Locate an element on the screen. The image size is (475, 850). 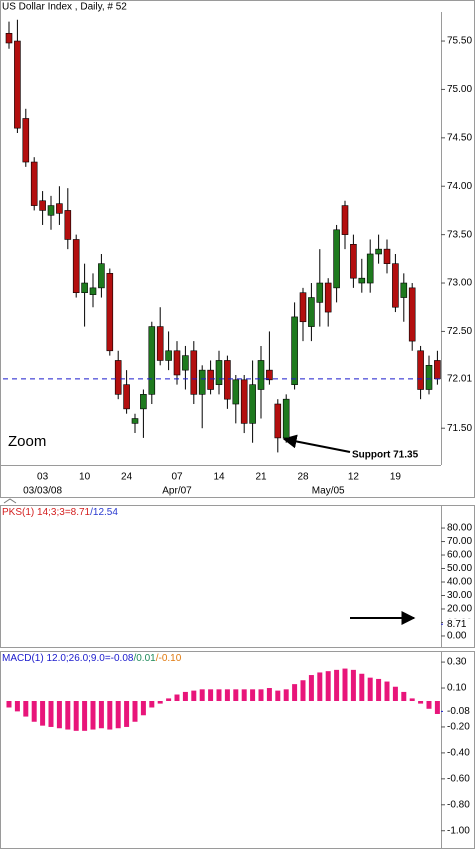
y-tick-label: 74.50 is located at coordinates (459, 137).